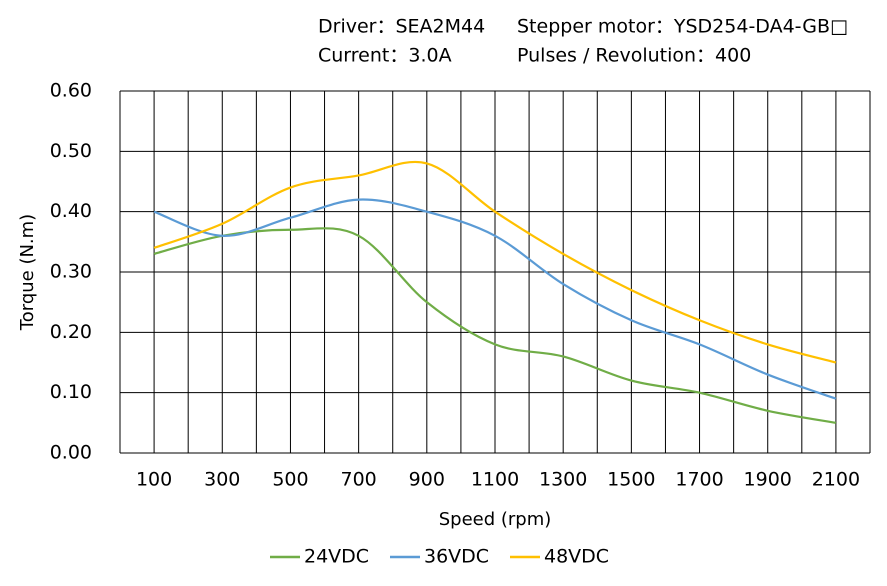  Describe the element at coordinates (385, 56) in the screenshot. I see `annotation: Current：3.0A` at that location.